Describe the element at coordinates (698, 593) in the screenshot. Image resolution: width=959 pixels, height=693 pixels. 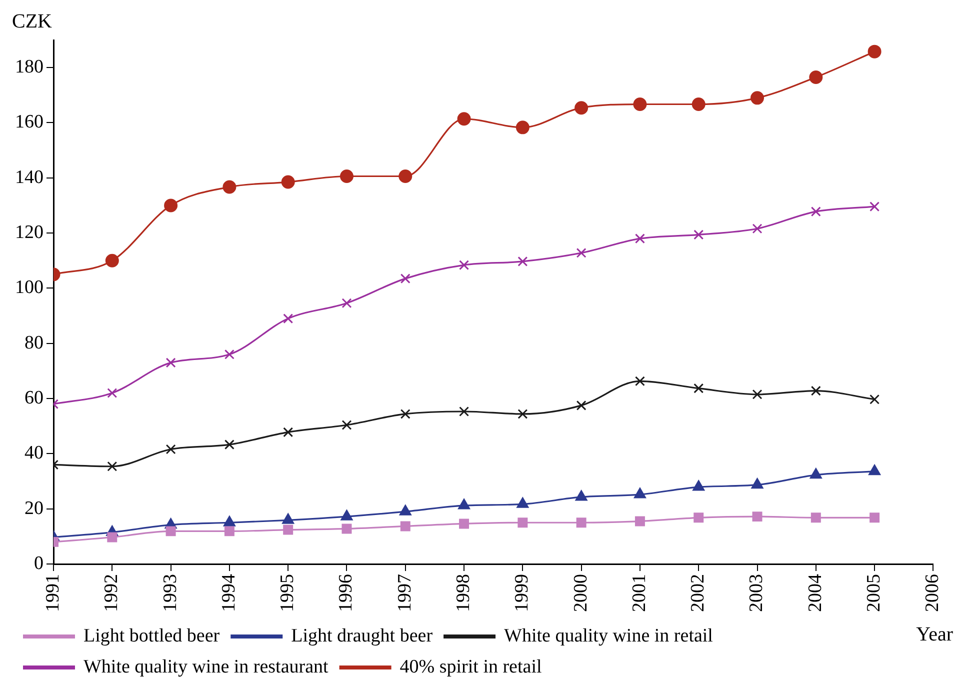
I see `x-tick-label: 2002` at that location.